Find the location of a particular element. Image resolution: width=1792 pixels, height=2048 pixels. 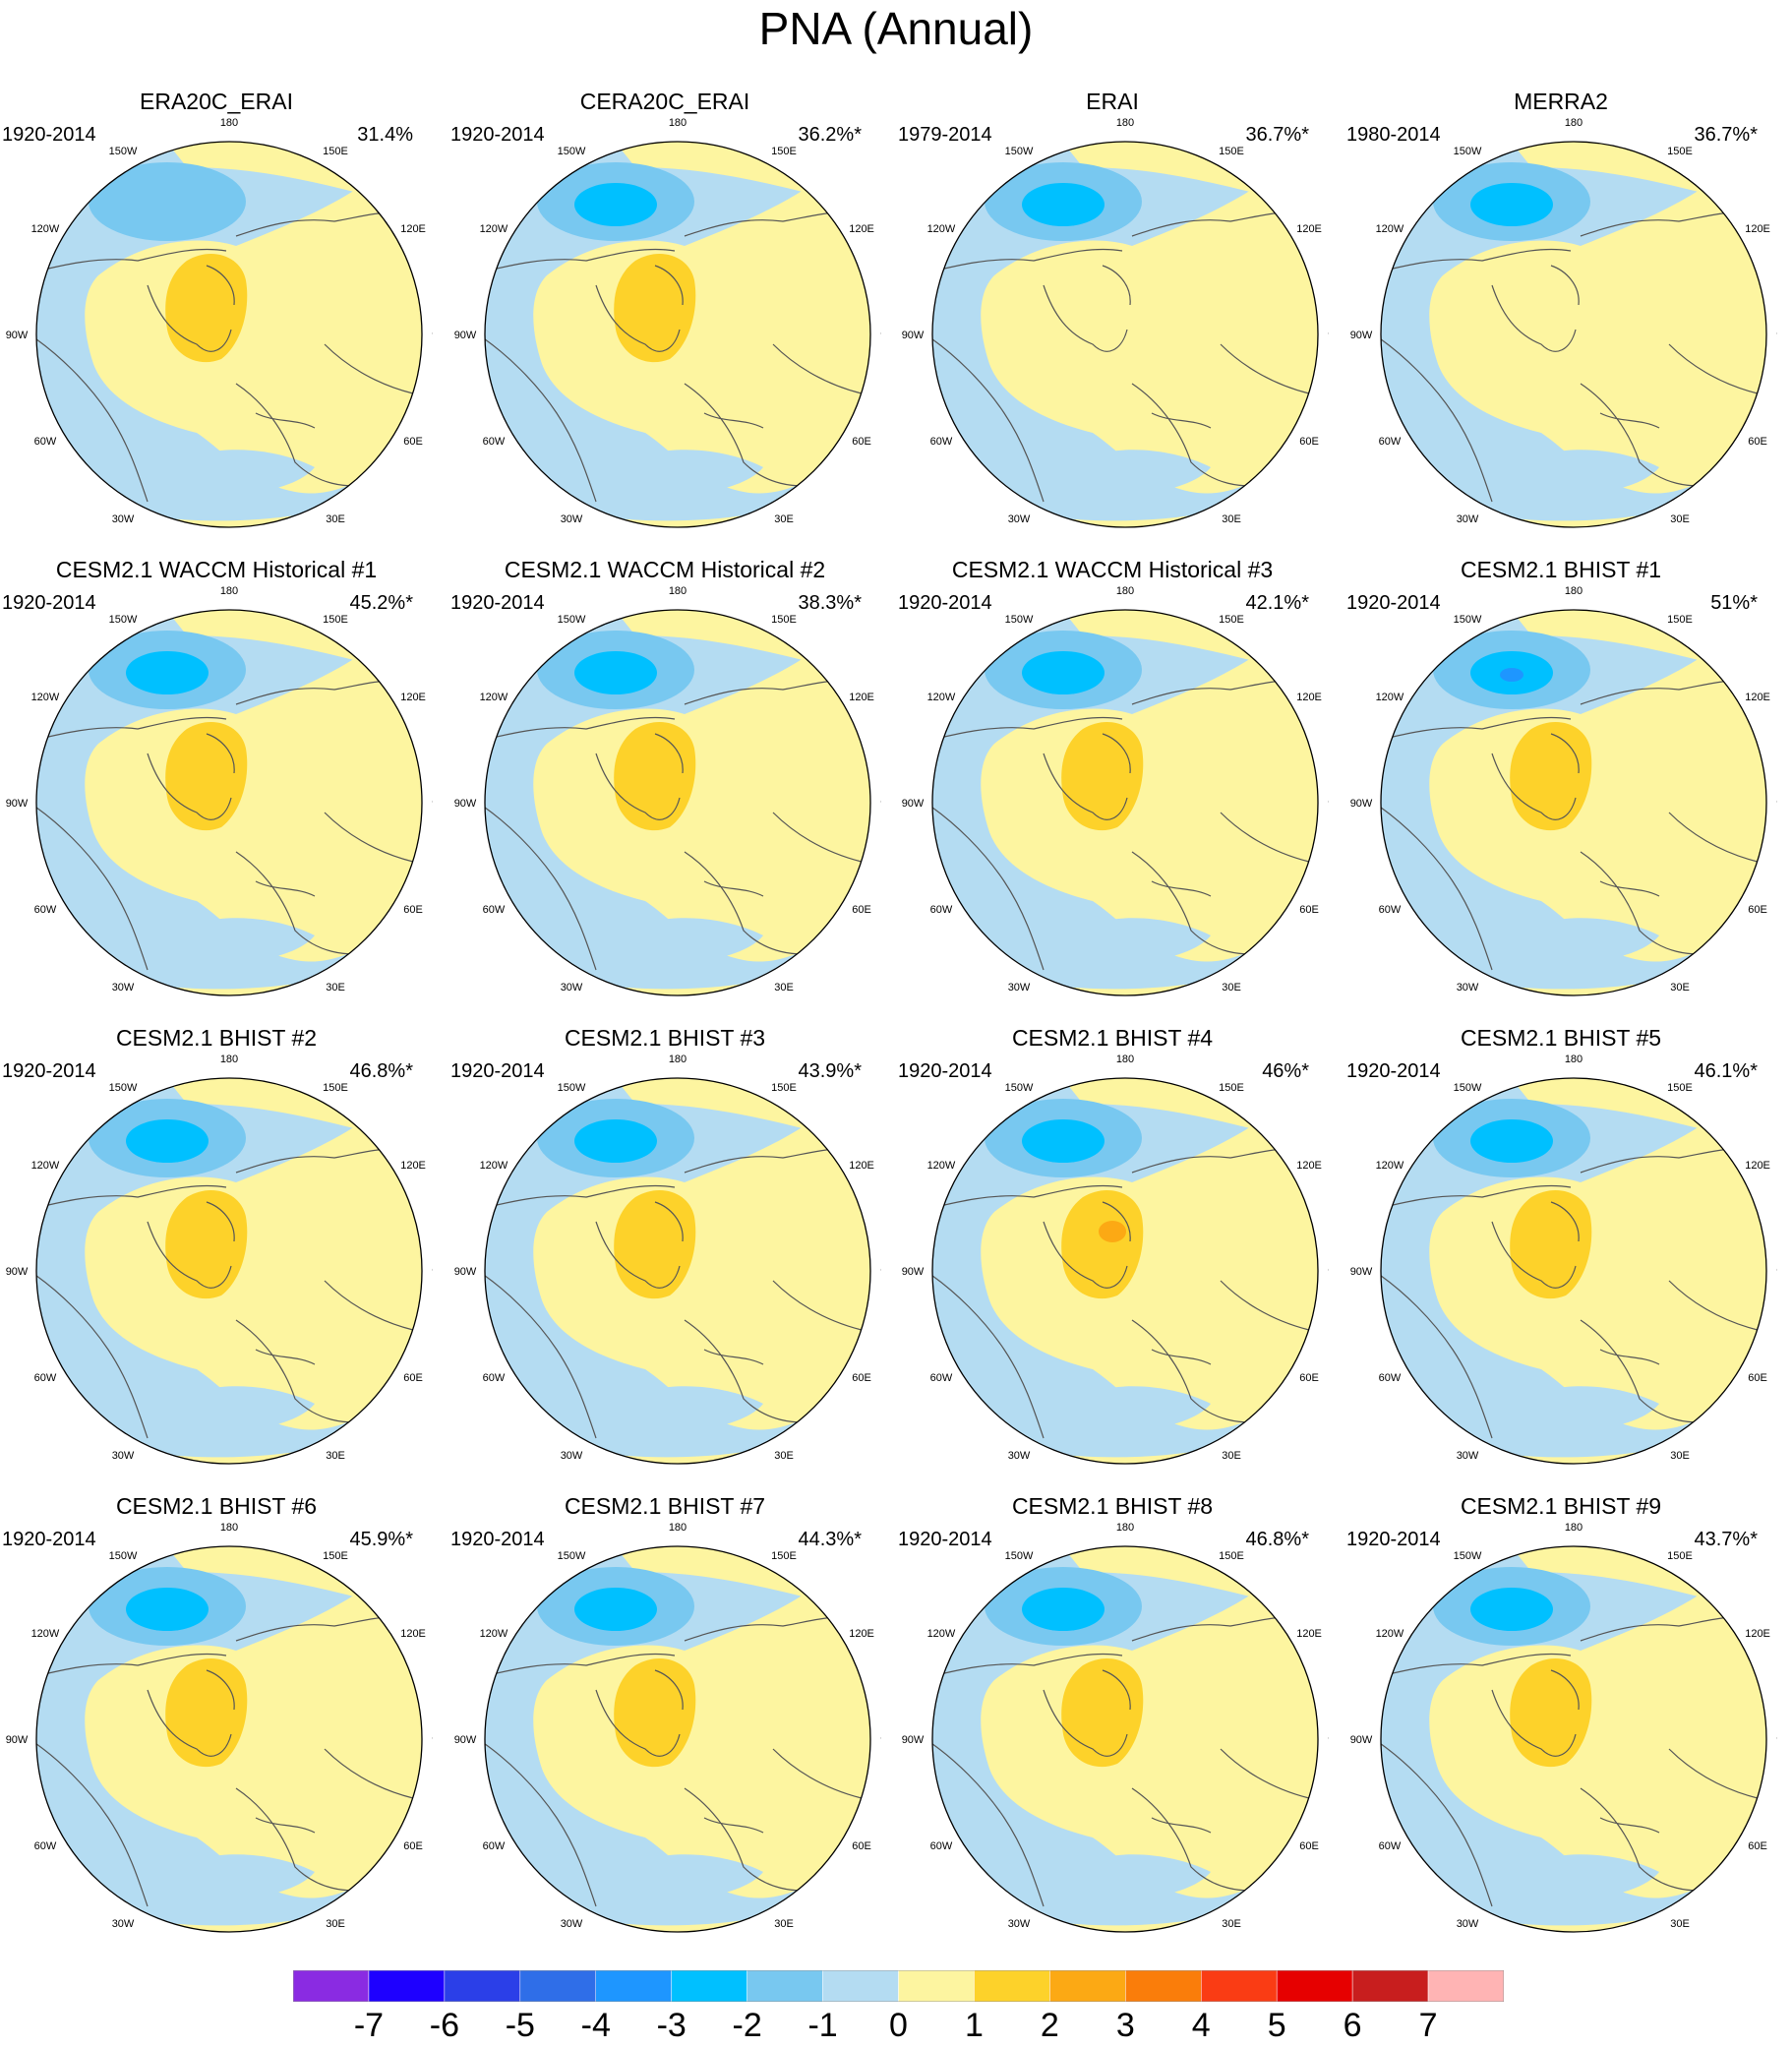

longitude-label: 120E is located at coordinates (1757, 1634).